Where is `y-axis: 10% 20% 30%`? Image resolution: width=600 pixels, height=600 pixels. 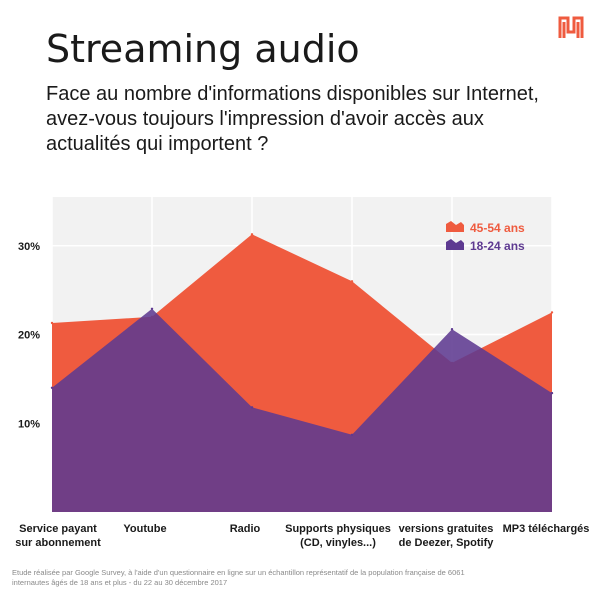 y-axis: 10% 20% 30% is located at coordinates (29, 335).